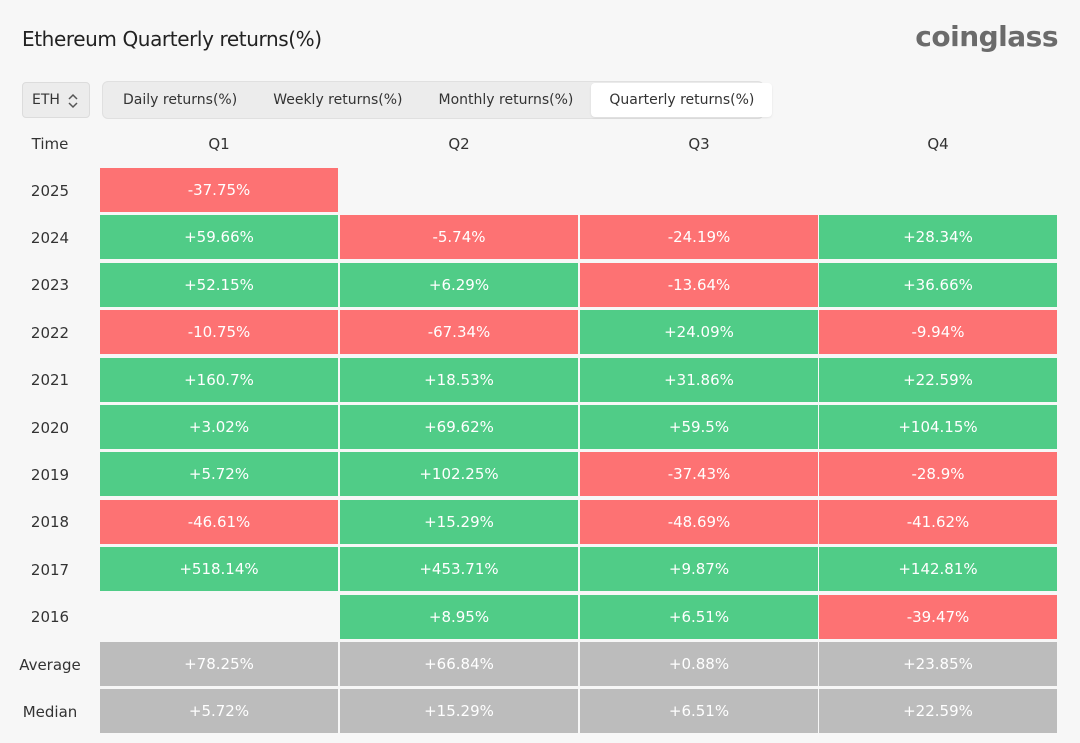 The height and width of the screenshot is (743, 1080). I want to click on return-cell: +102.25%, so click(459, 474).